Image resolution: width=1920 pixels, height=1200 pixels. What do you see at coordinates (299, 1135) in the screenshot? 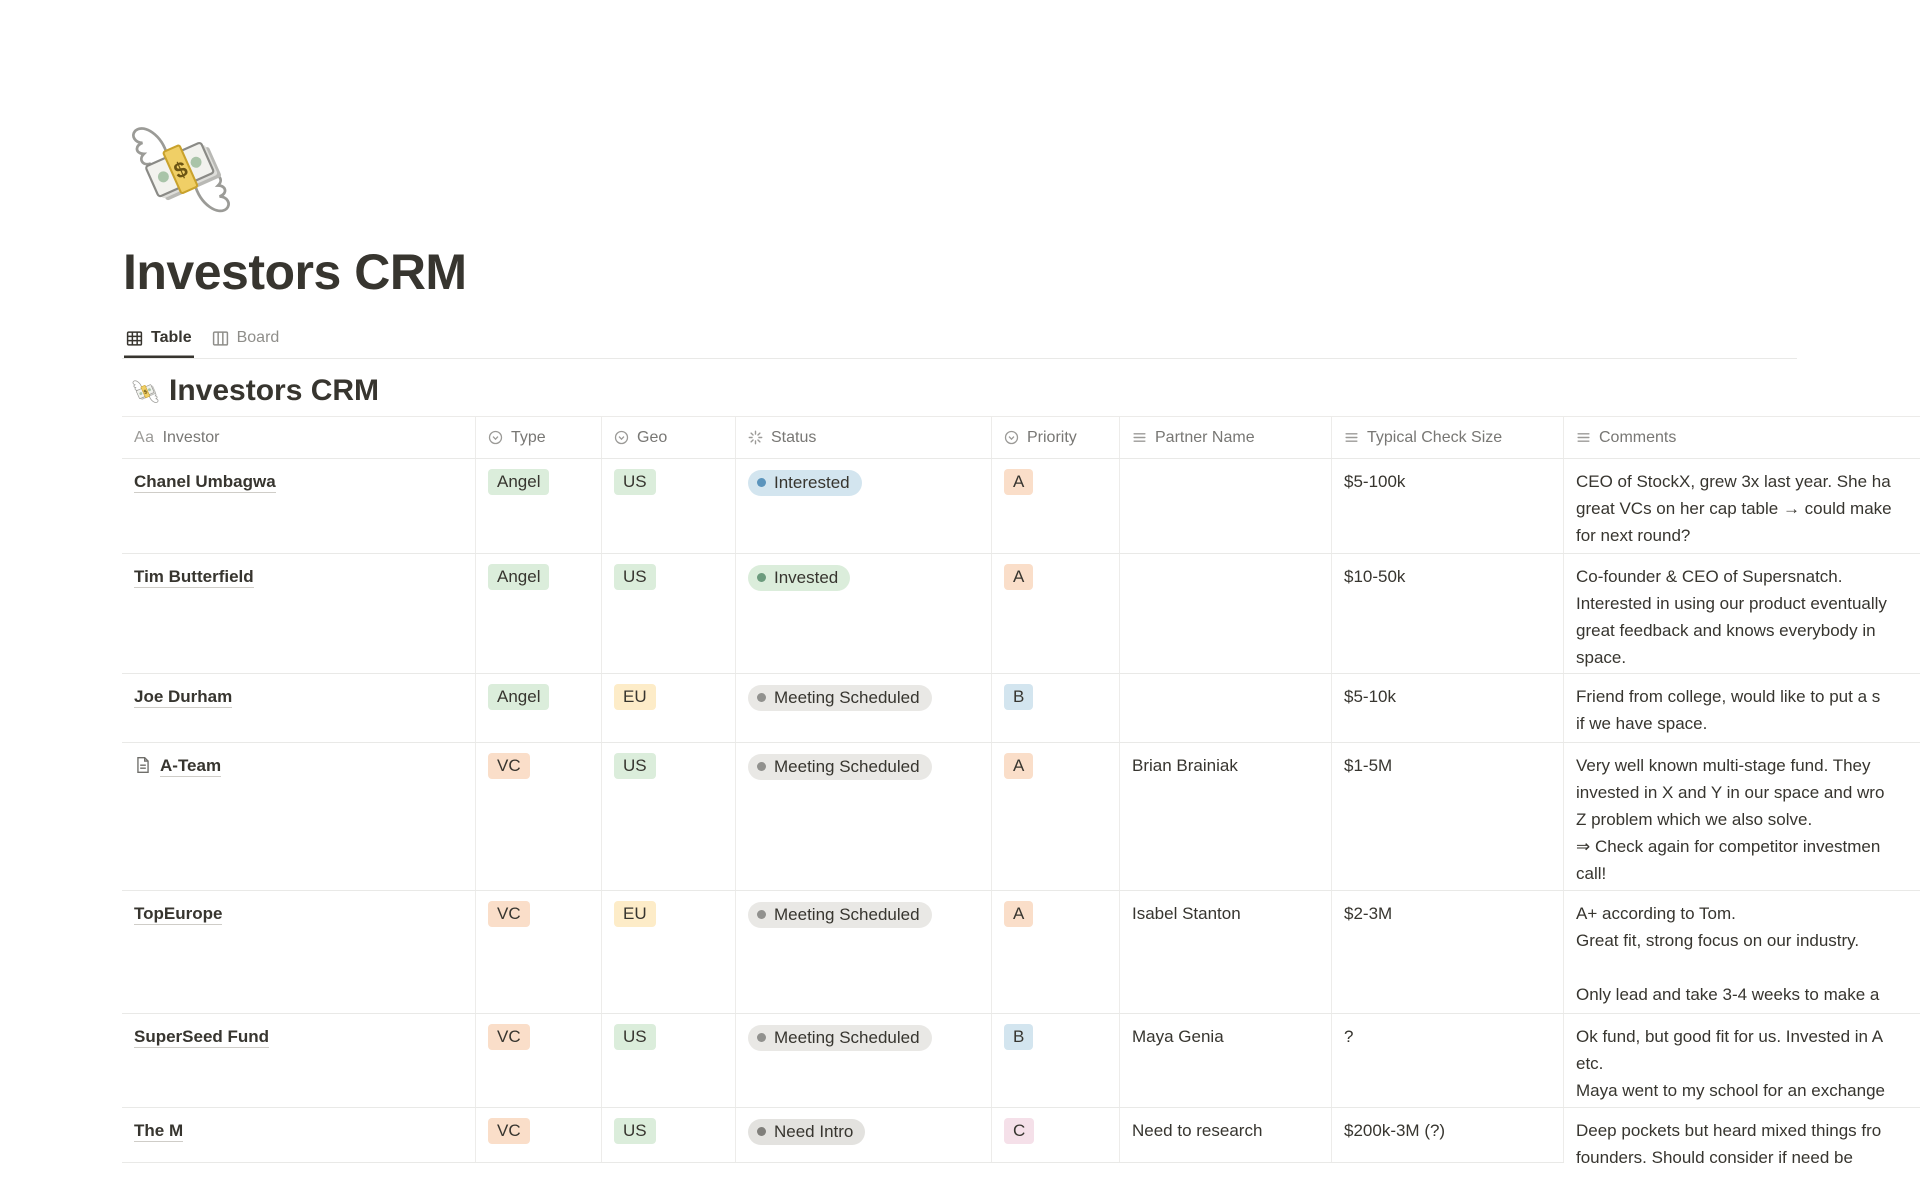
I see `investor-cell: The M` at bounding box center [299, 1135].